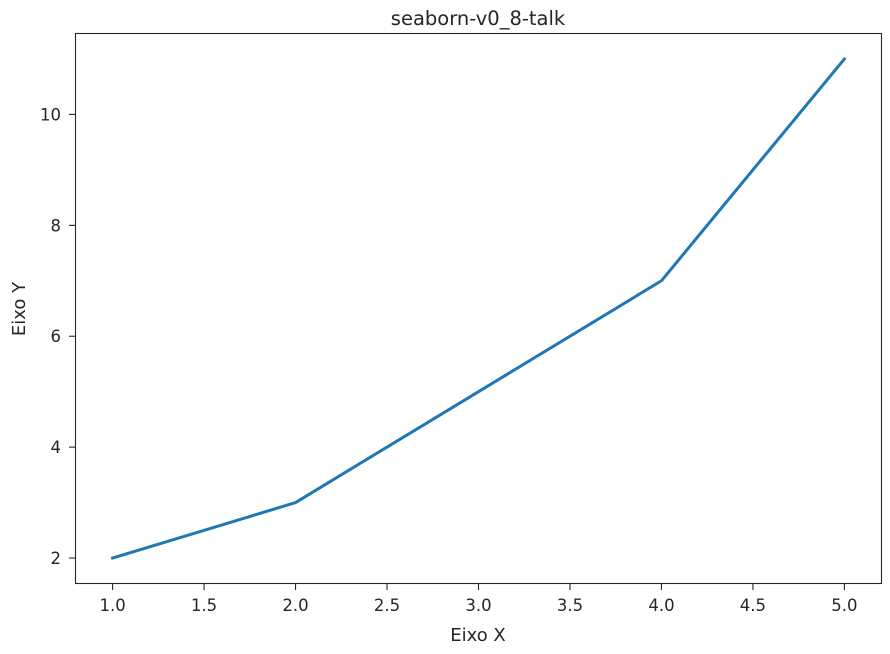 The width and height of the screenshot is (890, 654). Describe the element at coordinates (387, 605) in the screenshot. I see `x-tick-label: 2.5` at that location.